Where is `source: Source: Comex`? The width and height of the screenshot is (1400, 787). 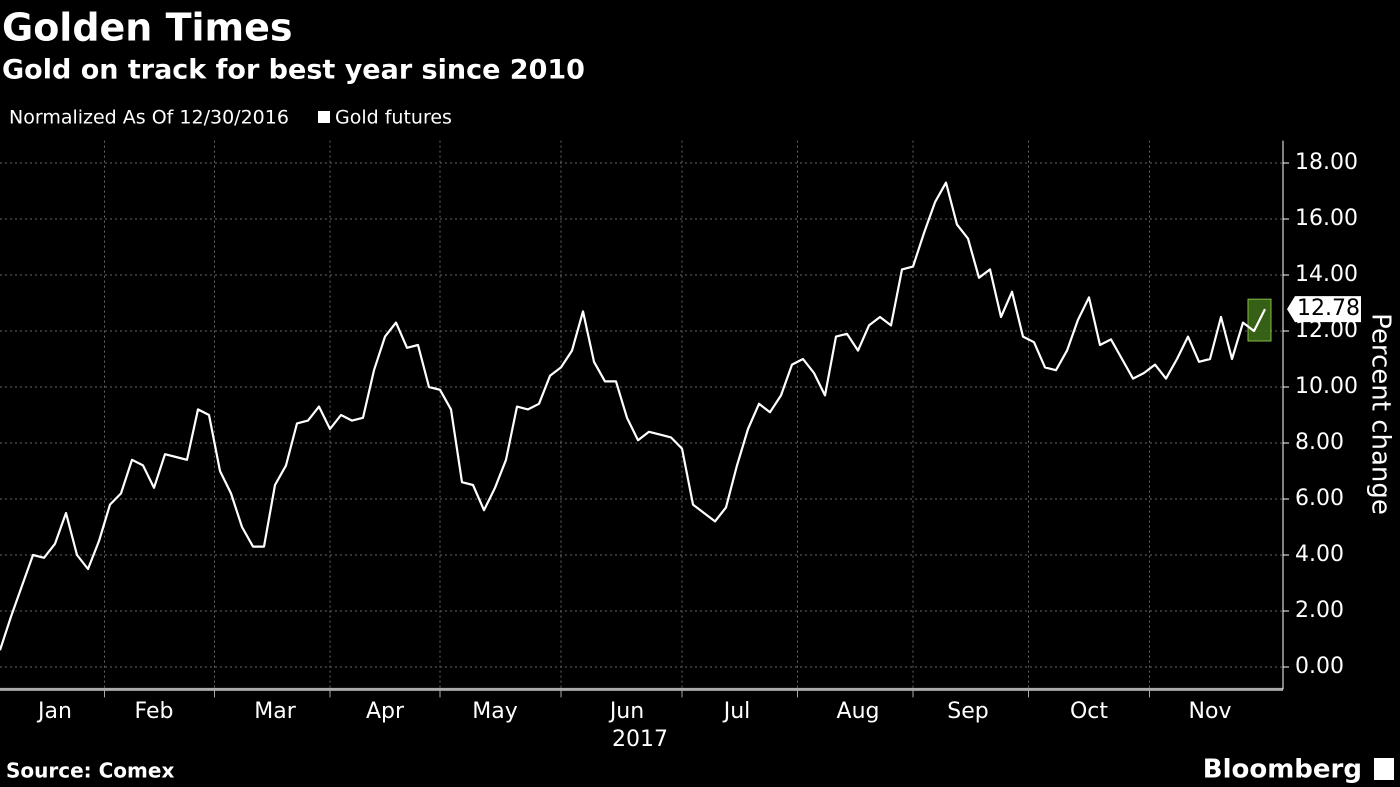 source: Source: Comex is located at coordinates (90, 771).